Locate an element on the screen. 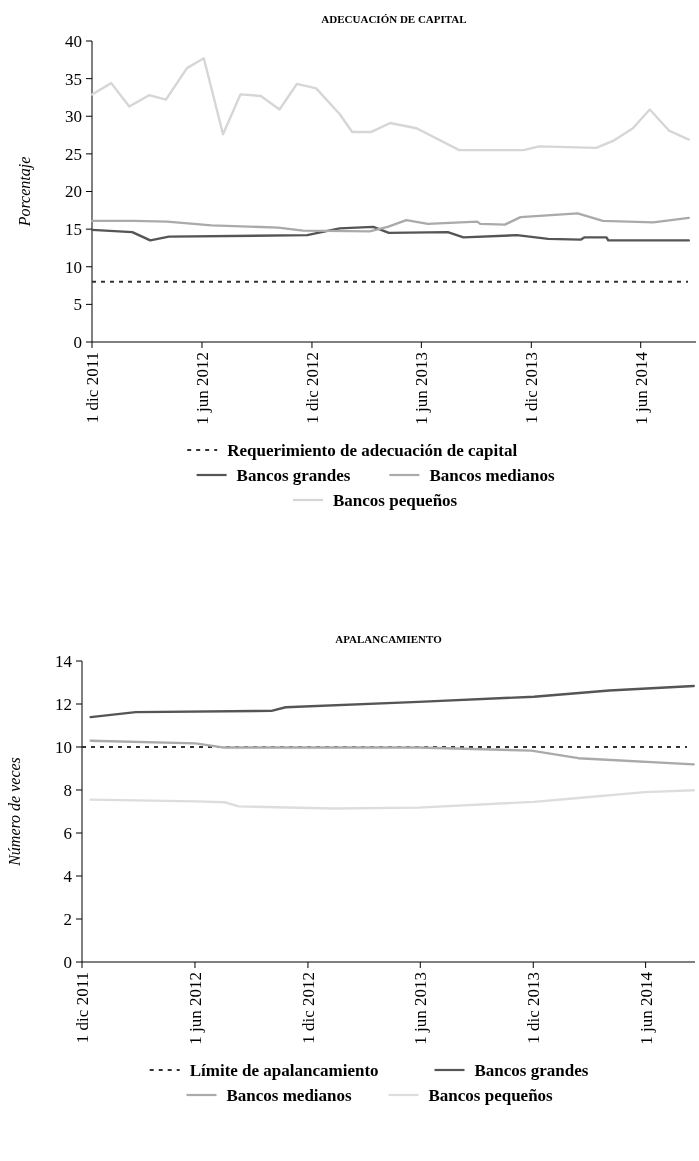  y-tick-label: 12 is located at coordinates (63, 704).